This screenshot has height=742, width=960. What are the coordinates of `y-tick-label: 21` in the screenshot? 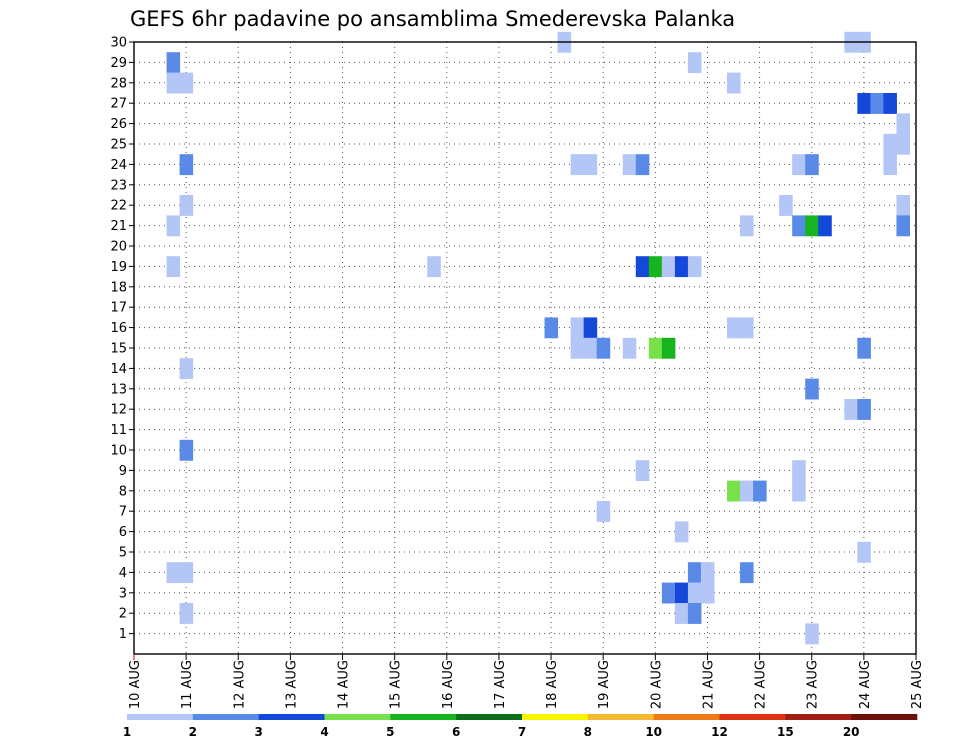 It's located at (118, 226).